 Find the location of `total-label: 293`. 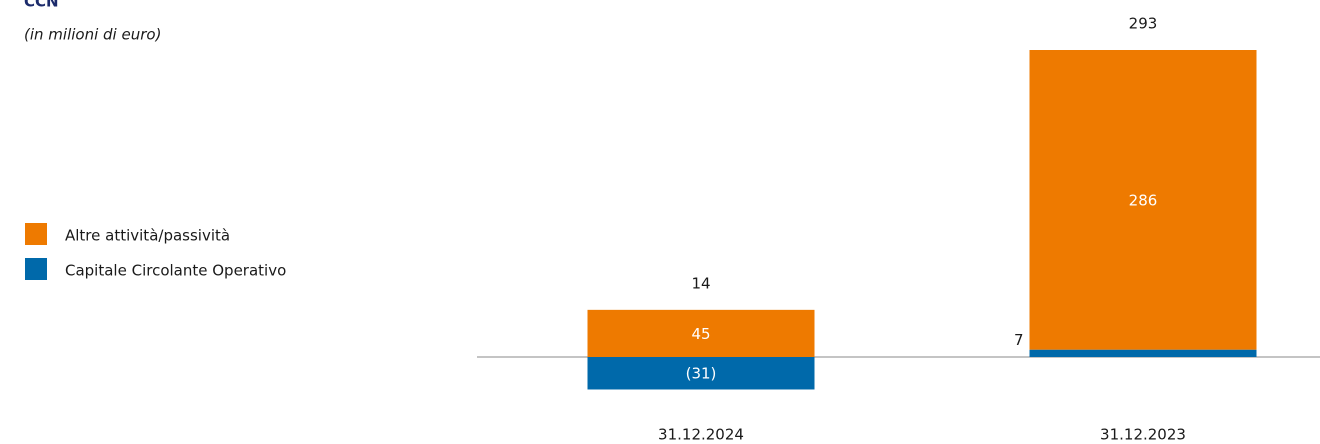

total-label: 293 is located at coordinates (1143, 24).